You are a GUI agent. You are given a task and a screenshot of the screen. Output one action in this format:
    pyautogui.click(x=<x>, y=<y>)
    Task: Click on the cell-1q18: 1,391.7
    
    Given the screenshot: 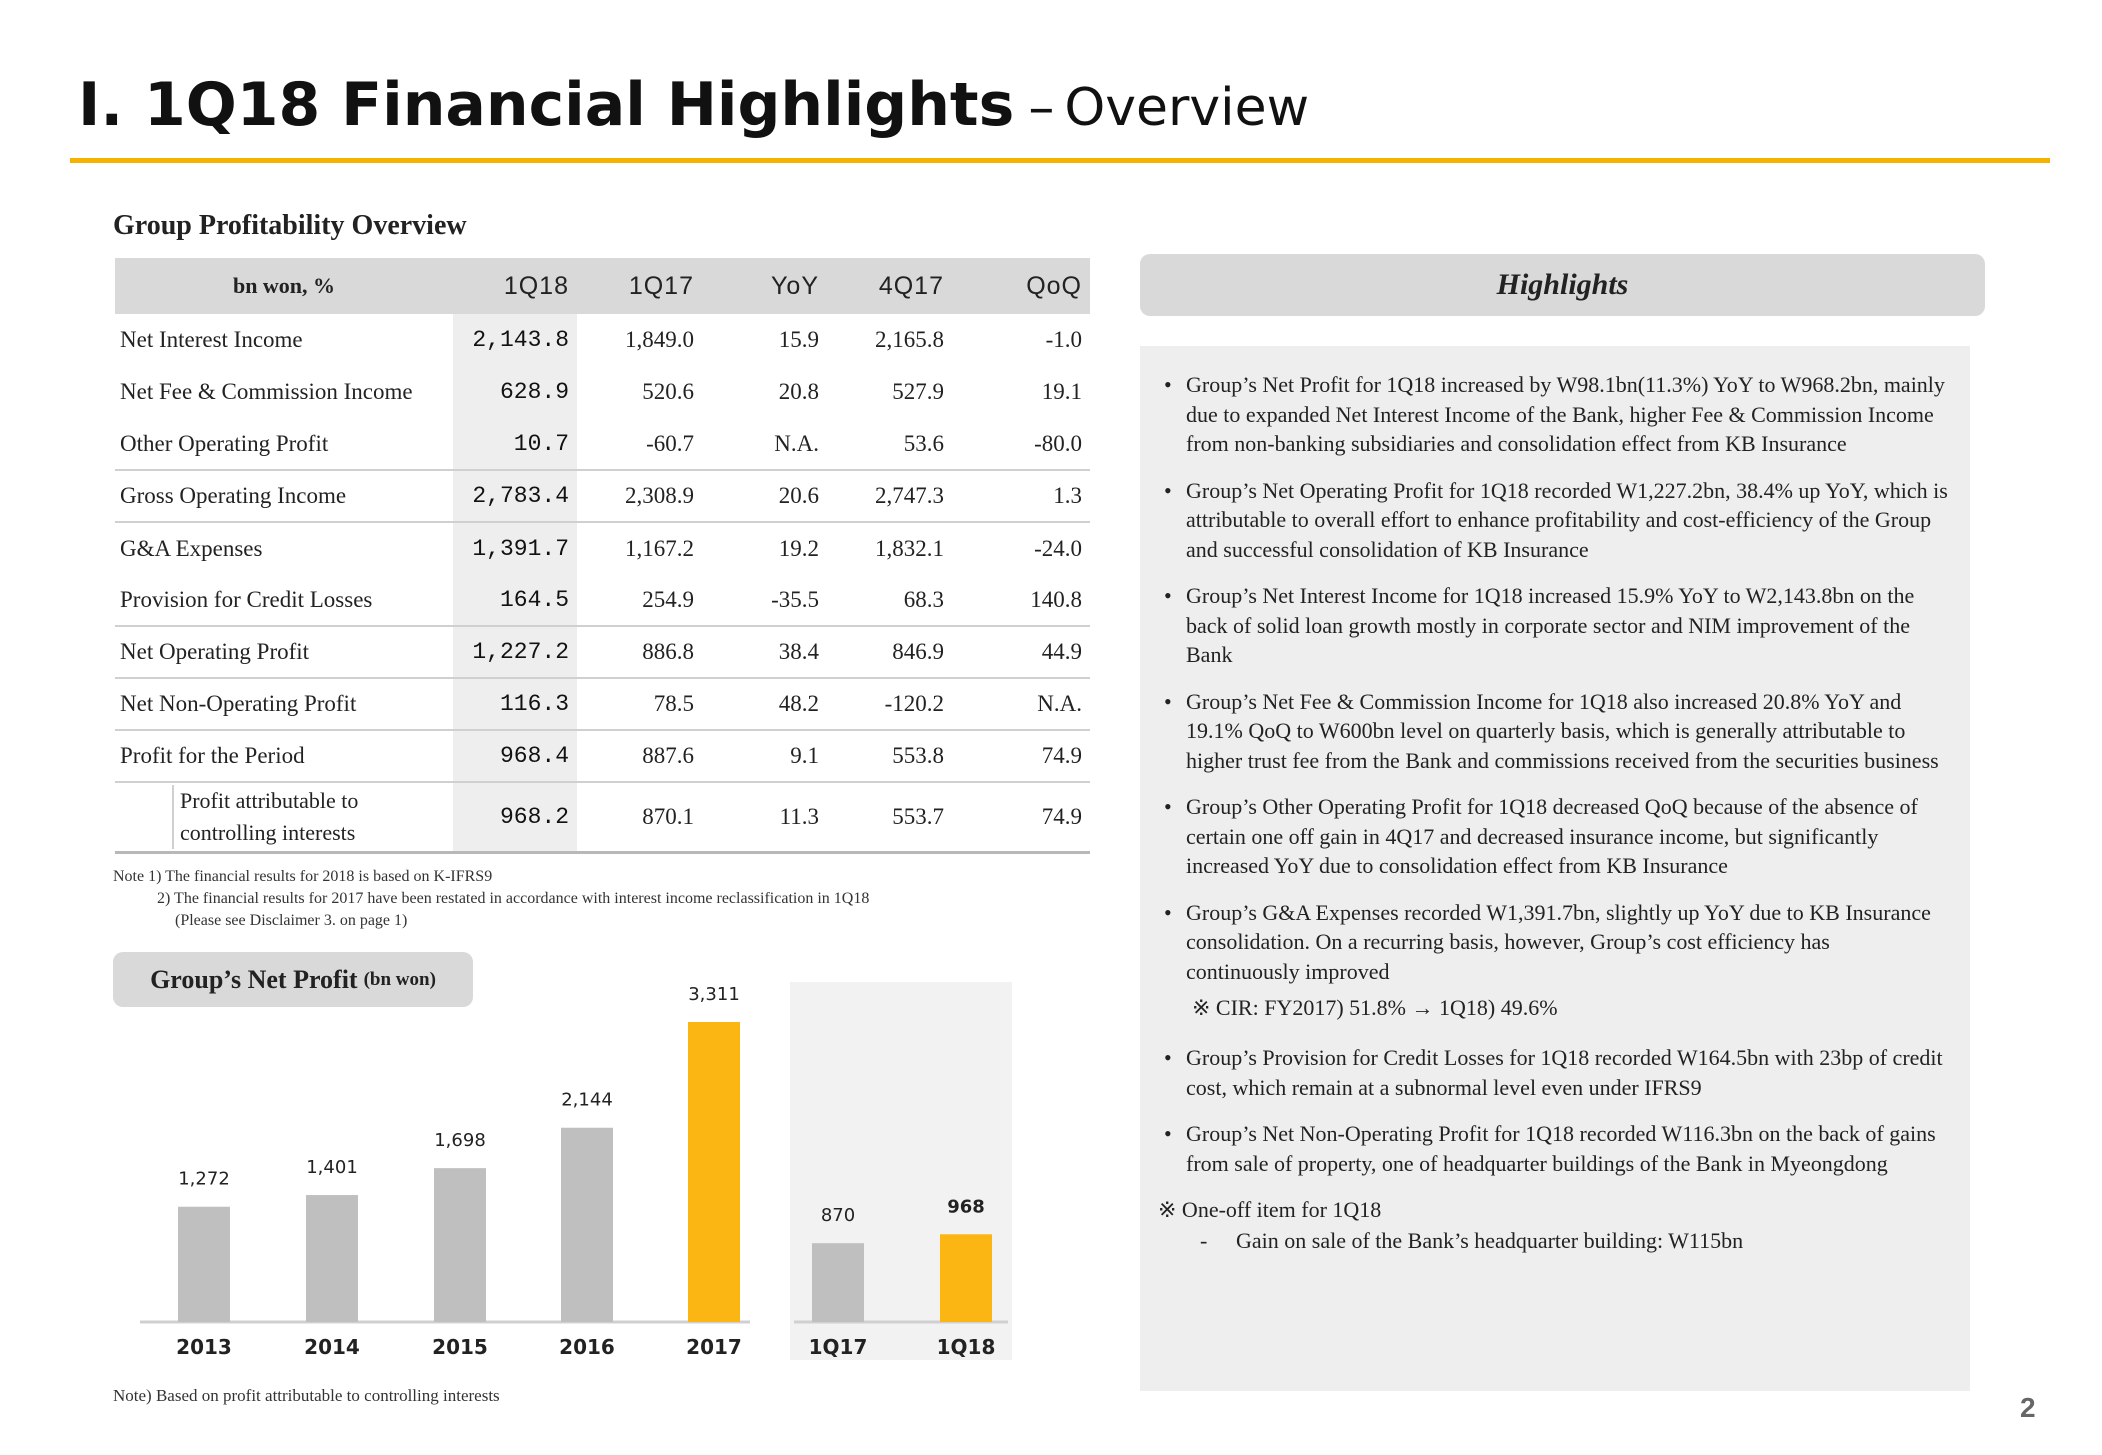 What is the action you would take?
    pyautogui.click(x=515, y=548)
    